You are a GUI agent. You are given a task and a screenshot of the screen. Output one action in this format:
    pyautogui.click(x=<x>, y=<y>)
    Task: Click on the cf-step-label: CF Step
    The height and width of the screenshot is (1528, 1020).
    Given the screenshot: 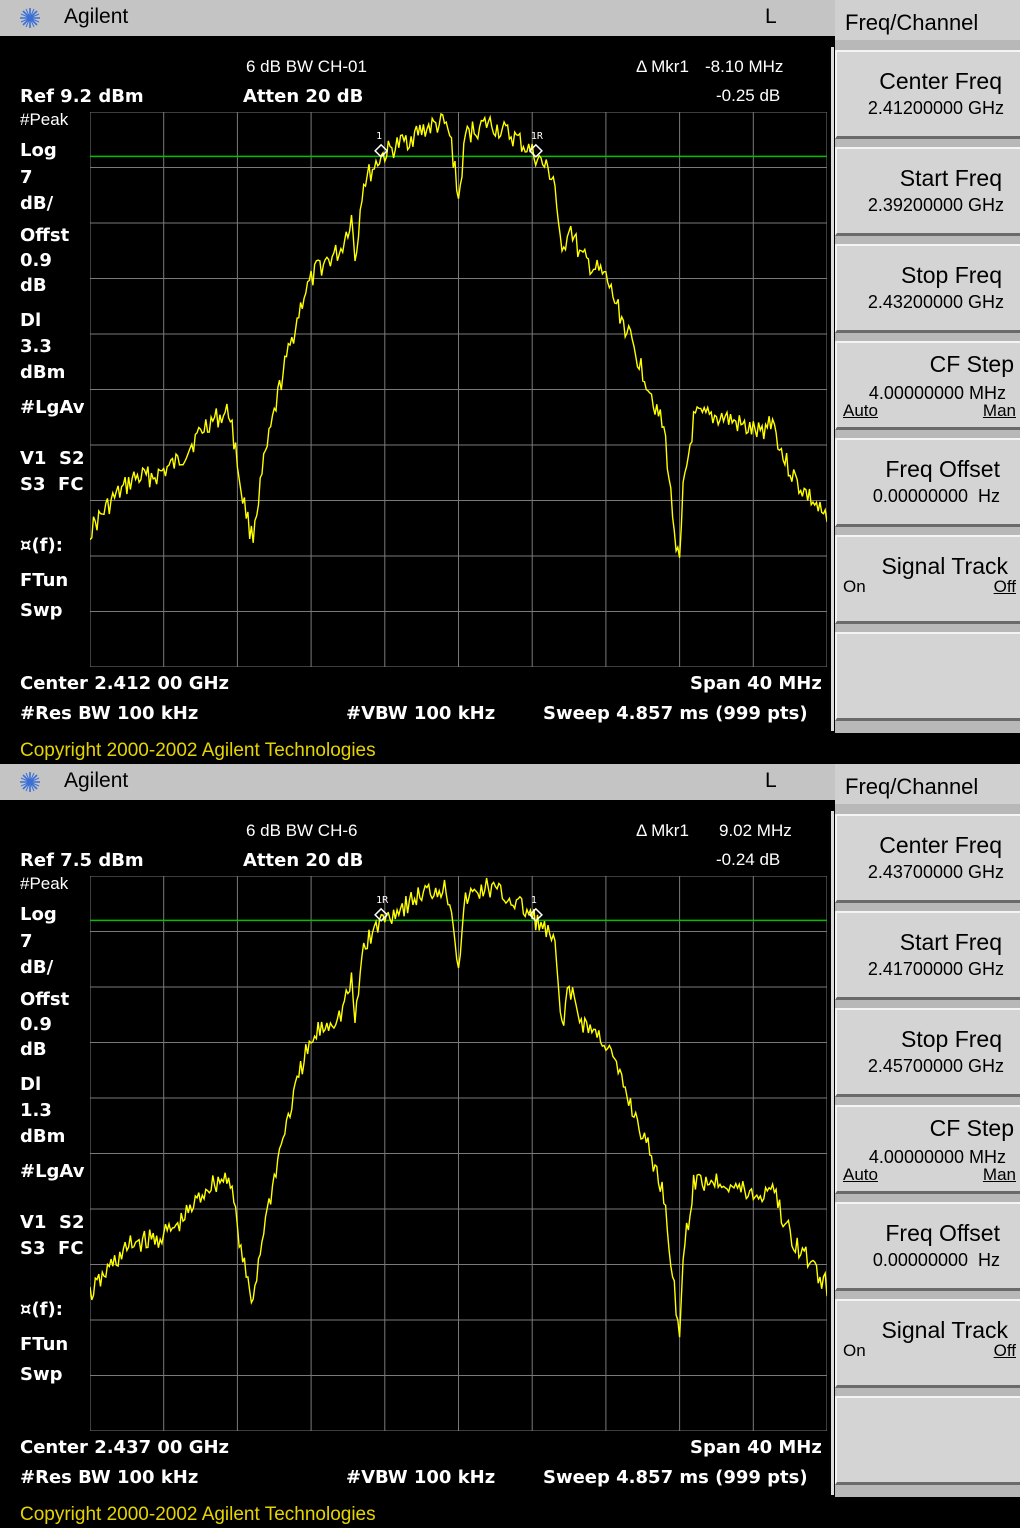 What is the action you would take?
    pyautogui.click(x=971, y=1128)
    